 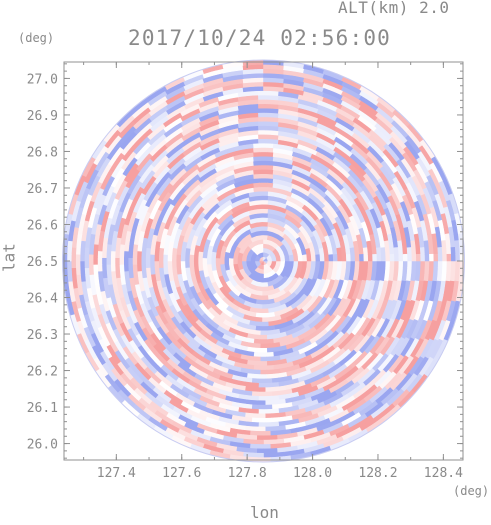 What do you see at coordinates (42, 445) in the screenshot?
I see `y-tick-label: 26.0` at bounding box center [42, 445].